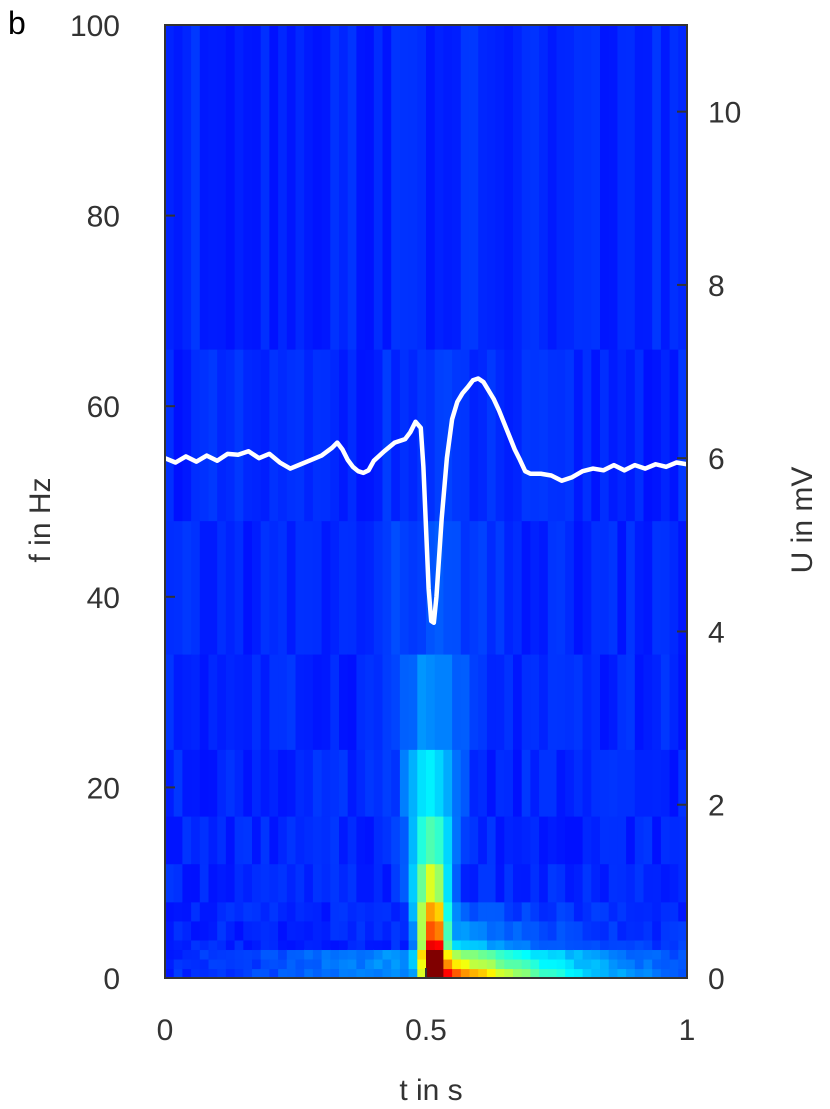 The height and width of the screenshot is (1109, 830). What do you see at coordinates (103, 788) in the screenshot?
I see `left-y-tick-label: 20` at bounding box center [103, 788].